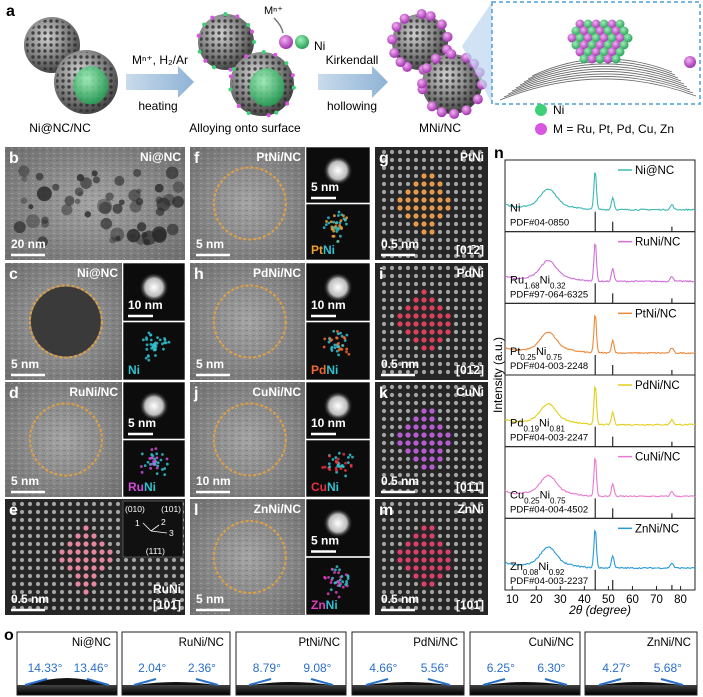 The width and height of the screenshot is (703, 697). I want to click on inset-scale: 10 nm, so click(145, 305).